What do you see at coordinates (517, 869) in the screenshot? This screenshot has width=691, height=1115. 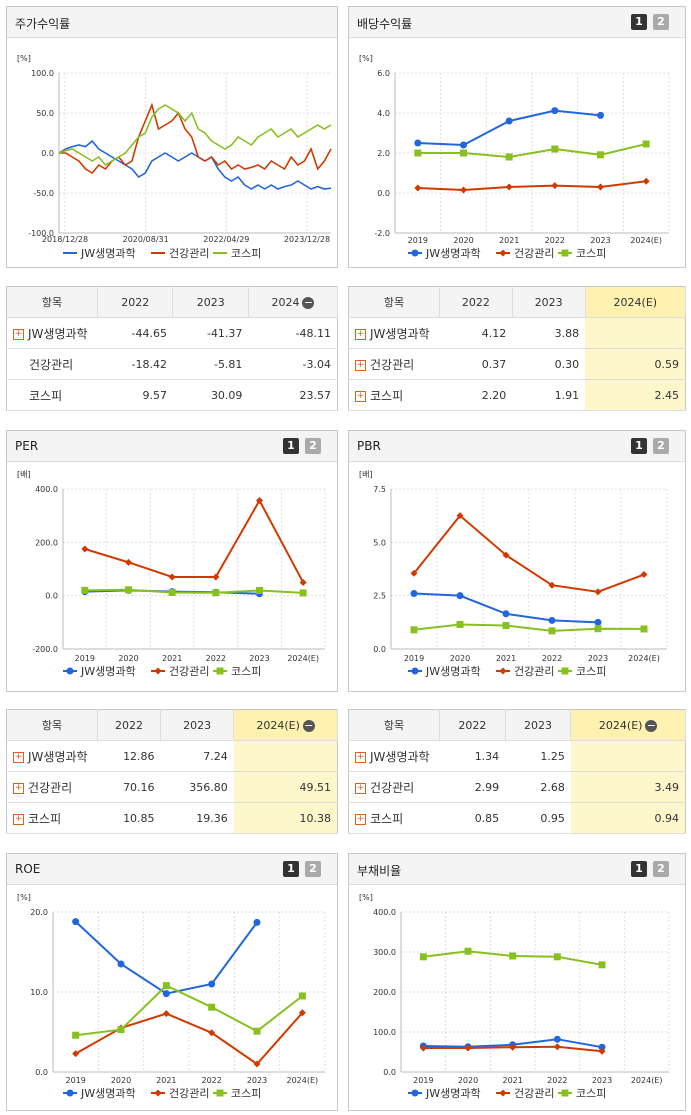 I see `panel-header: 부채비율 1 2` at bounding box center [517, 869].